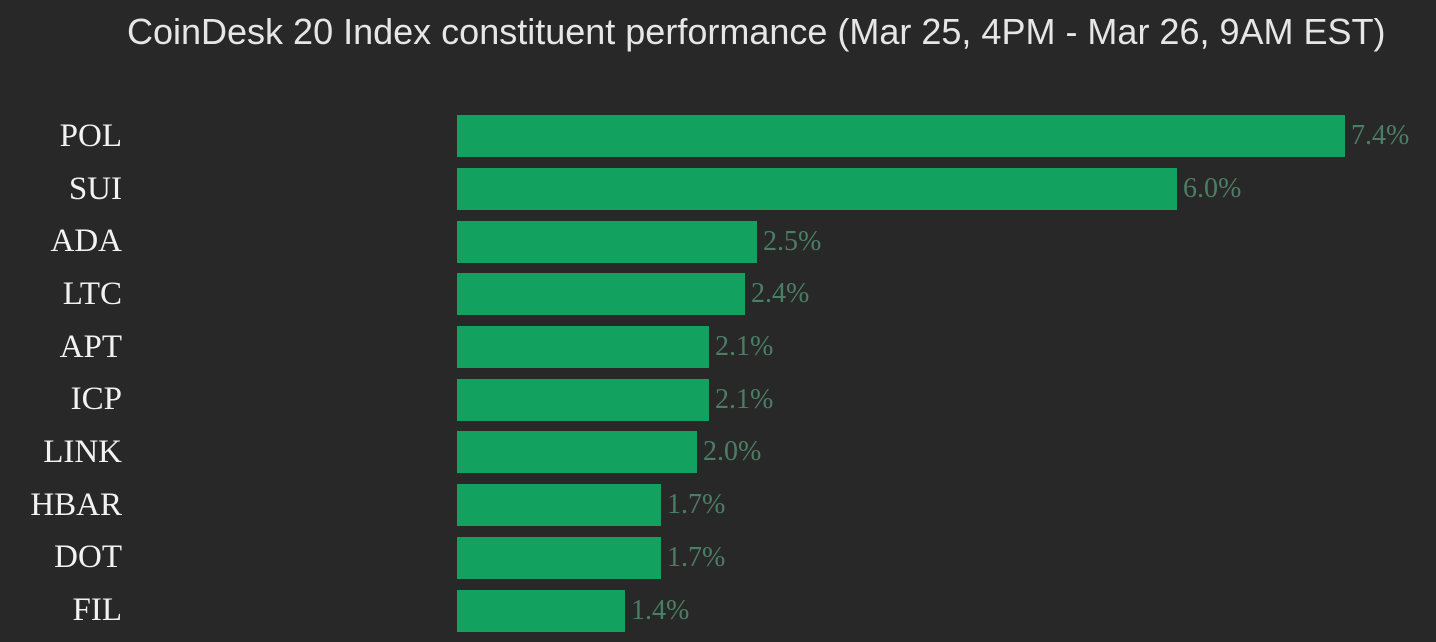 This screenshot has width=1436, height=642. Describe the element at coordinates (1212, 189) in the screenshot. I see `bar-value-label: 6.0%` at that location.